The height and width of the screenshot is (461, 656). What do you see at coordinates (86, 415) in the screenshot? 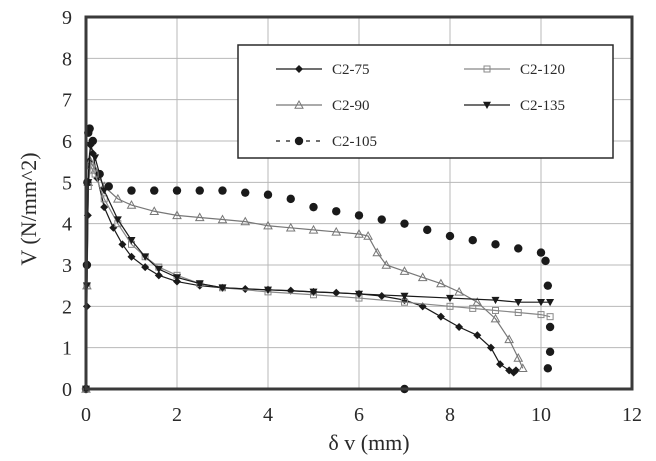
I see `x-tick-label: 0` at bounding box center [86, 415].